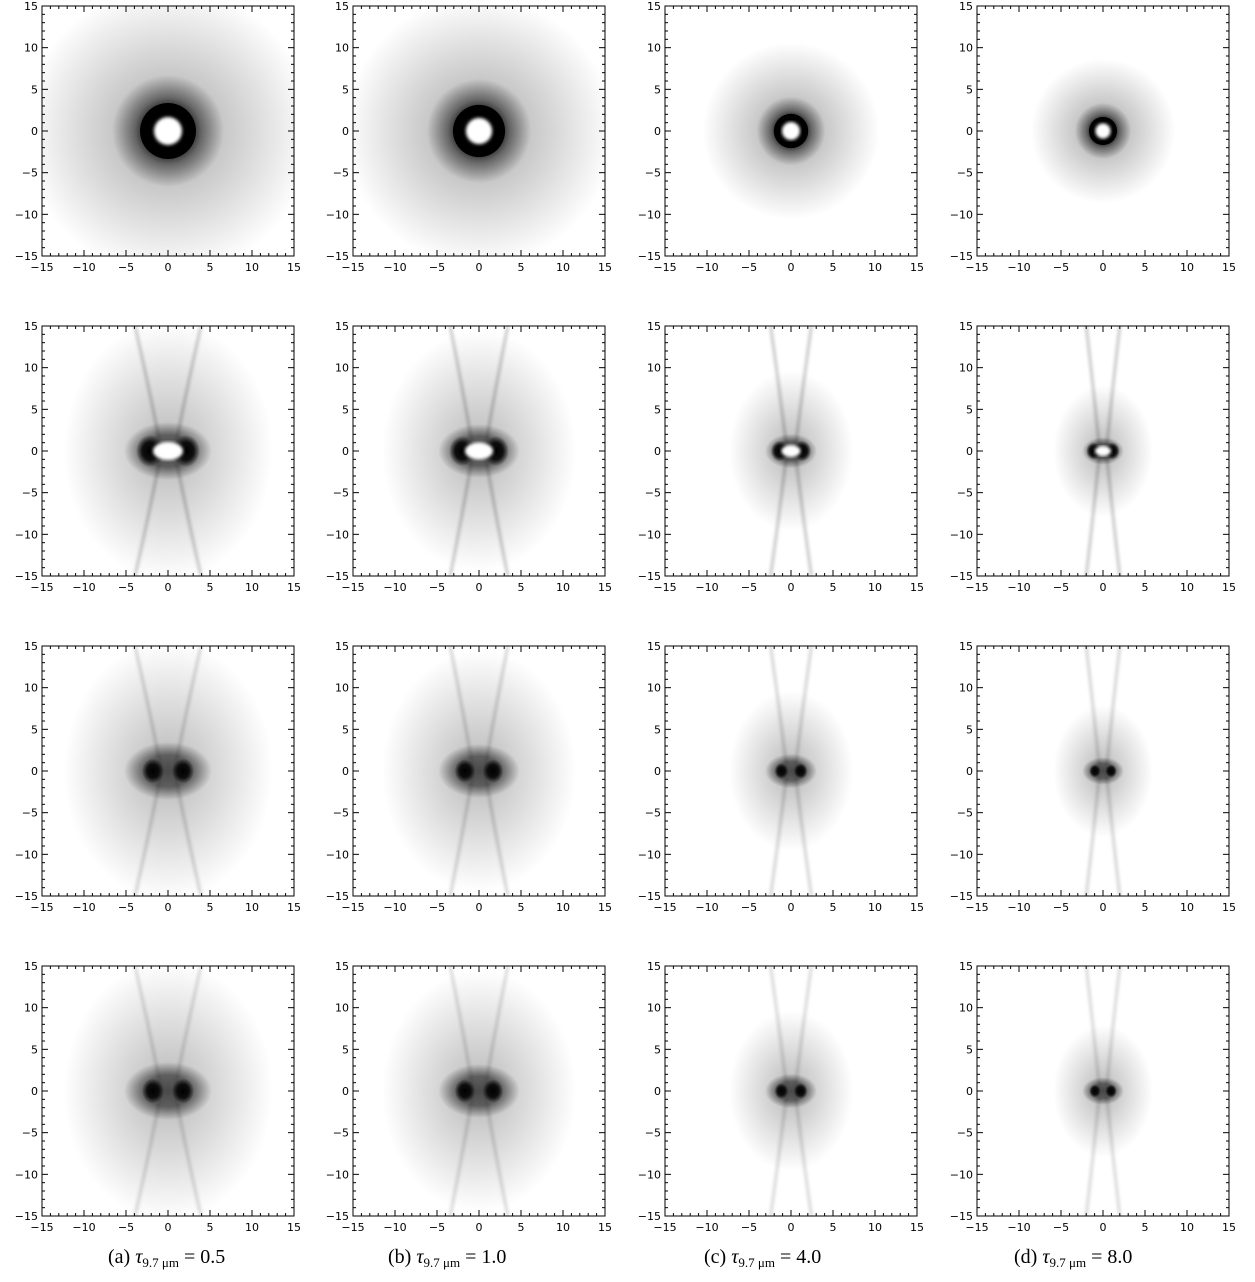 The height and width of the screenshot is (1282, 1255). I want to click on panel-r1-c2: −15−15 −10 −10 −5 −5 0 0 5 5 10 10 15 15, so click(469, 137).